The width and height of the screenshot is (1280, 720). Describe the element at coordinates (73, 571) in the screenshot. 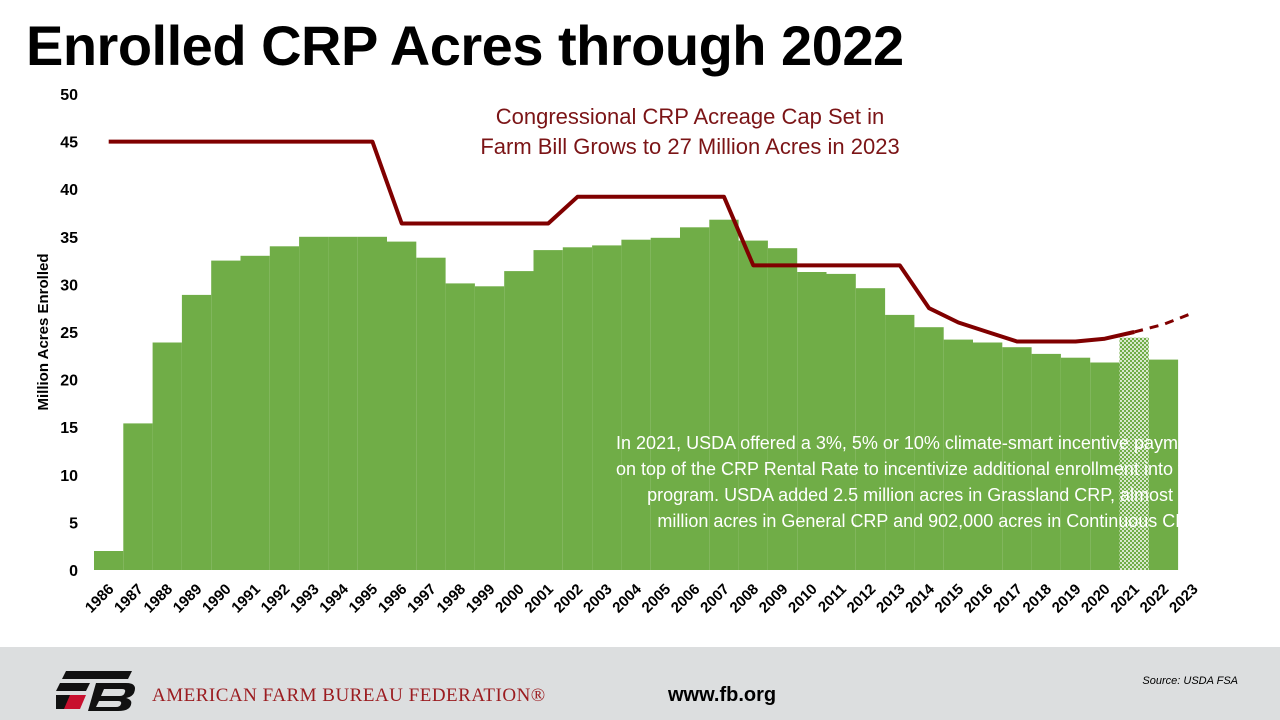

I see `y-tick-label: 0` at that location.